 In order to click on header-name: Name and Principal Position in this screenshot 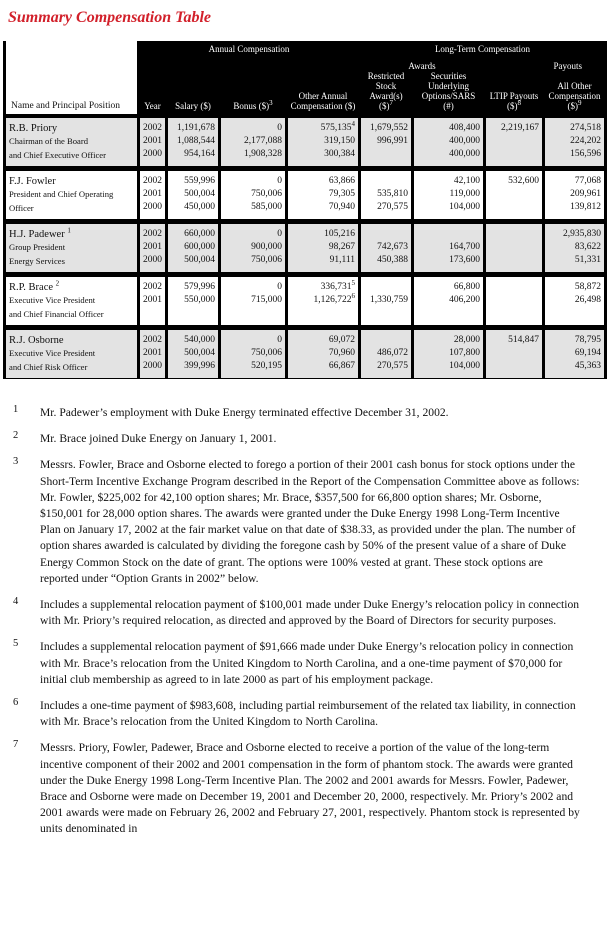, I will do `click(71, 77)`.